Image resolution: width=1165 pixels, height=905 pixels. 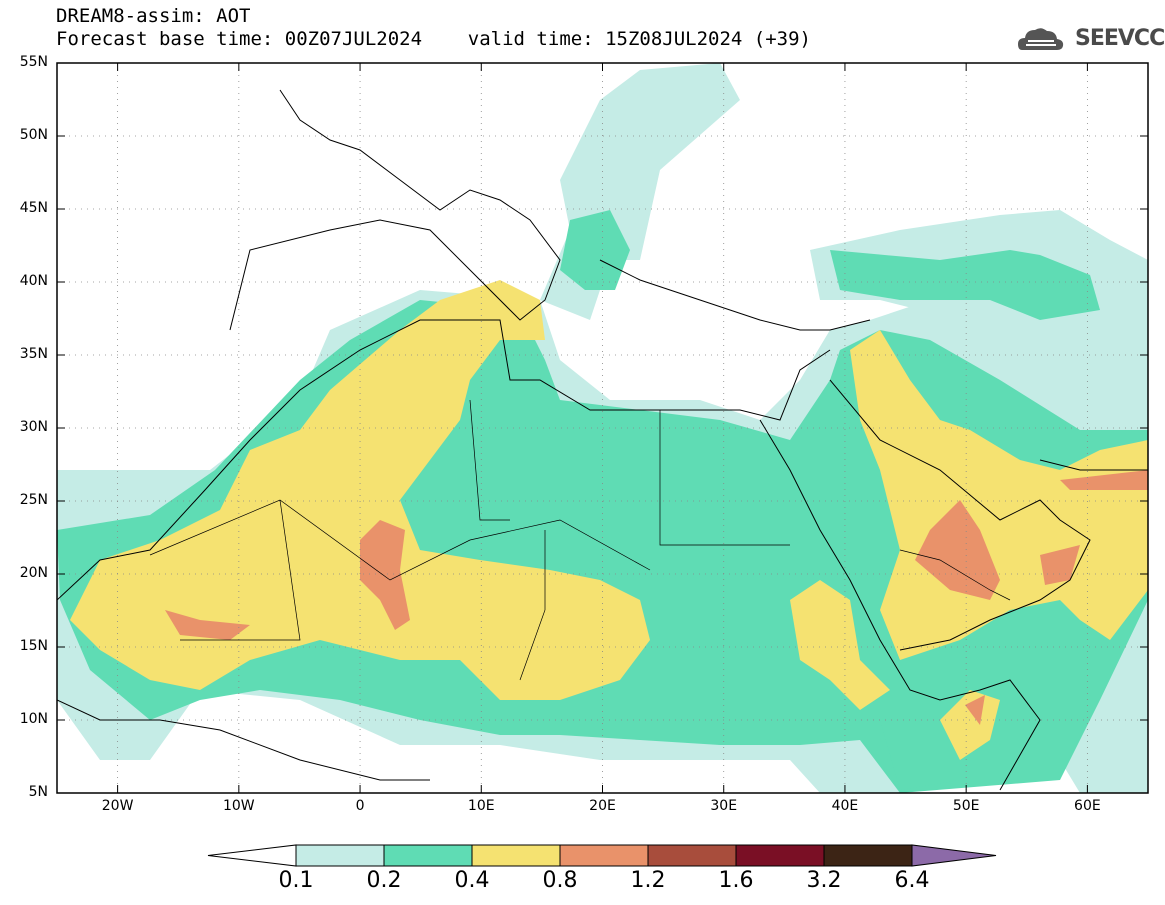 What do you see at coordinates (33, 354) in the screenshot?
I see `latitude-label: 35N` at bounding box center [33, 354].